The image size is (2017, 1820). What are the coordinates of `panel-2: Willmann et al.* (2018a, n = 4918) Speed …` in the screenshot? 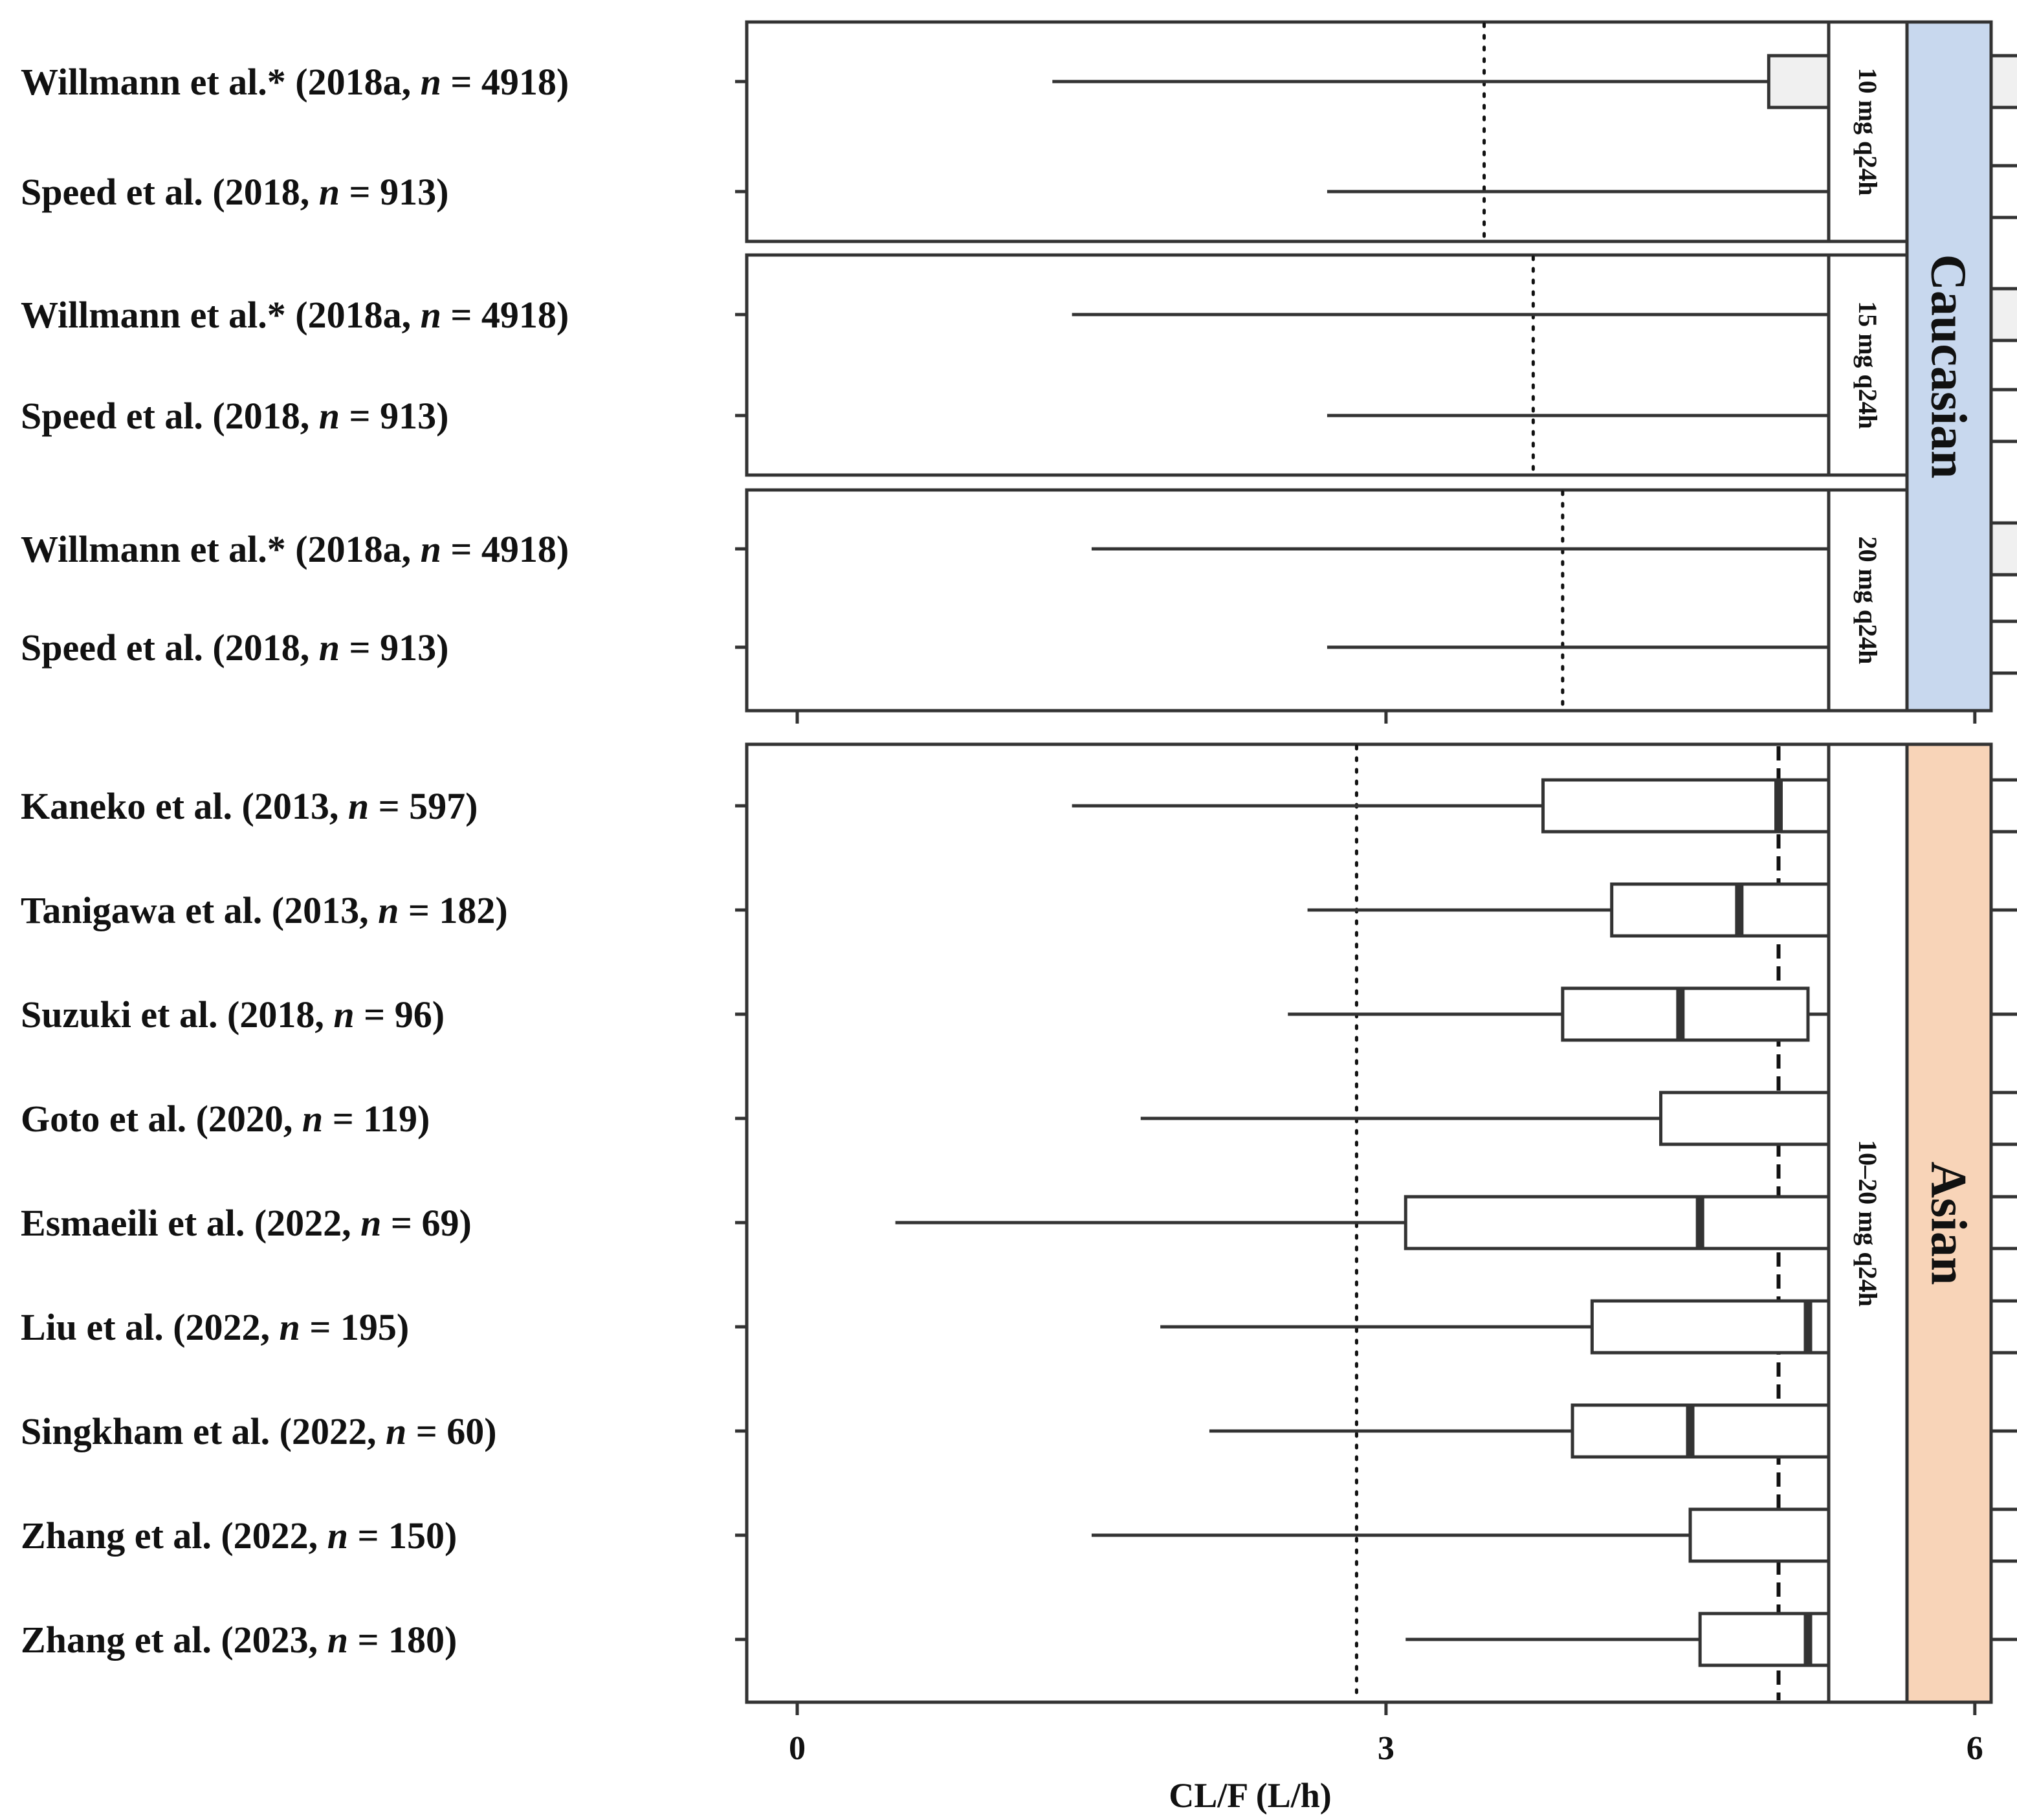 It's located at (1019, 365).